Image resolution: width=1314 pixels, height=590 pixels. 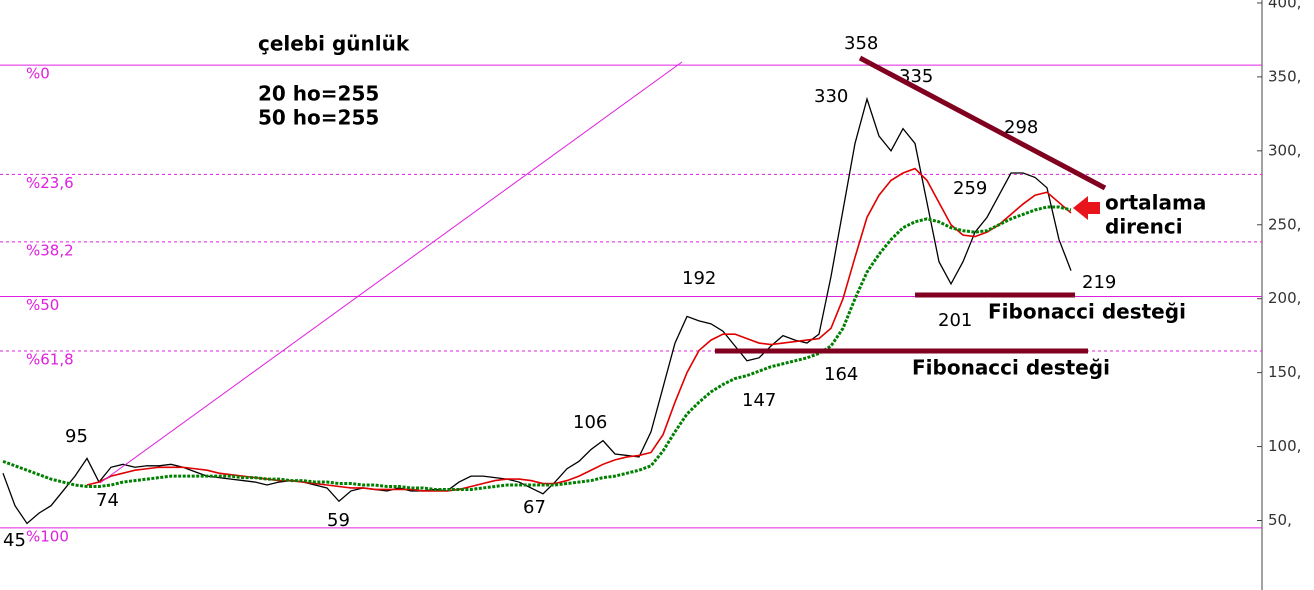 I want to click on point-label: 358, so click(x=861, y=43).